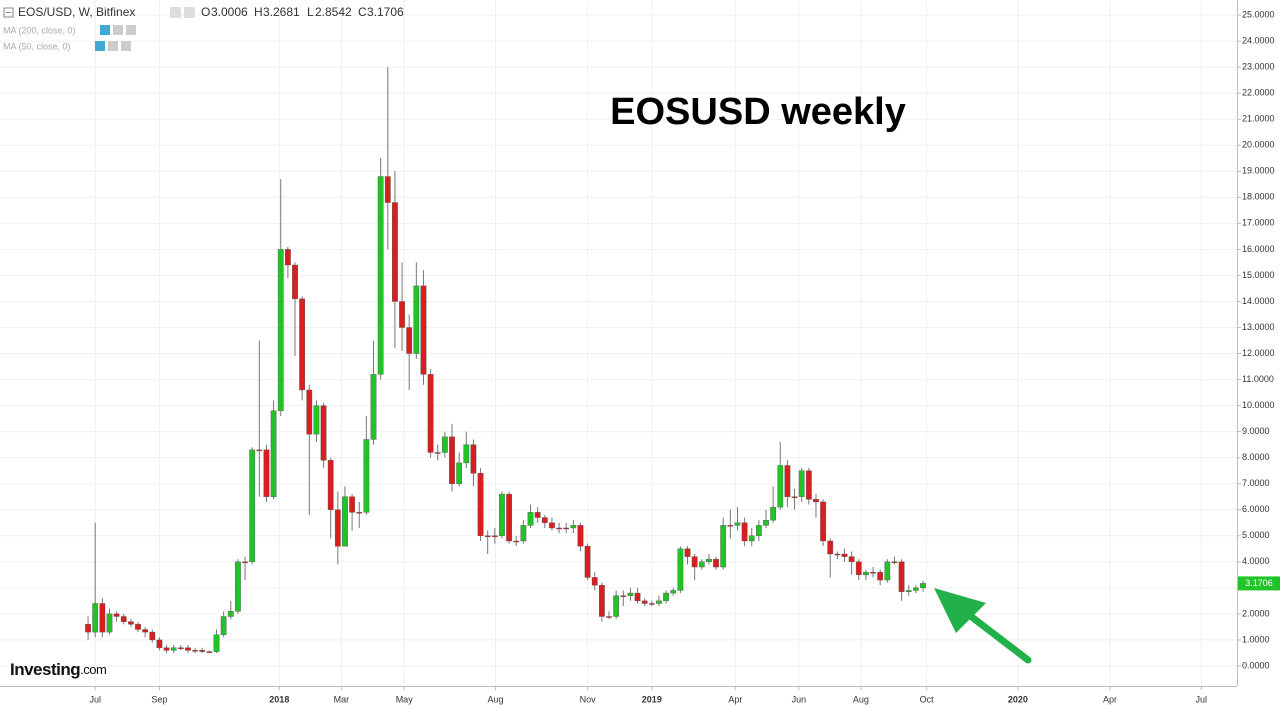 The height and width of the screenshot is (708, 1280). I want to click on y-tick-label: 15.0000, so click(1258, 275).